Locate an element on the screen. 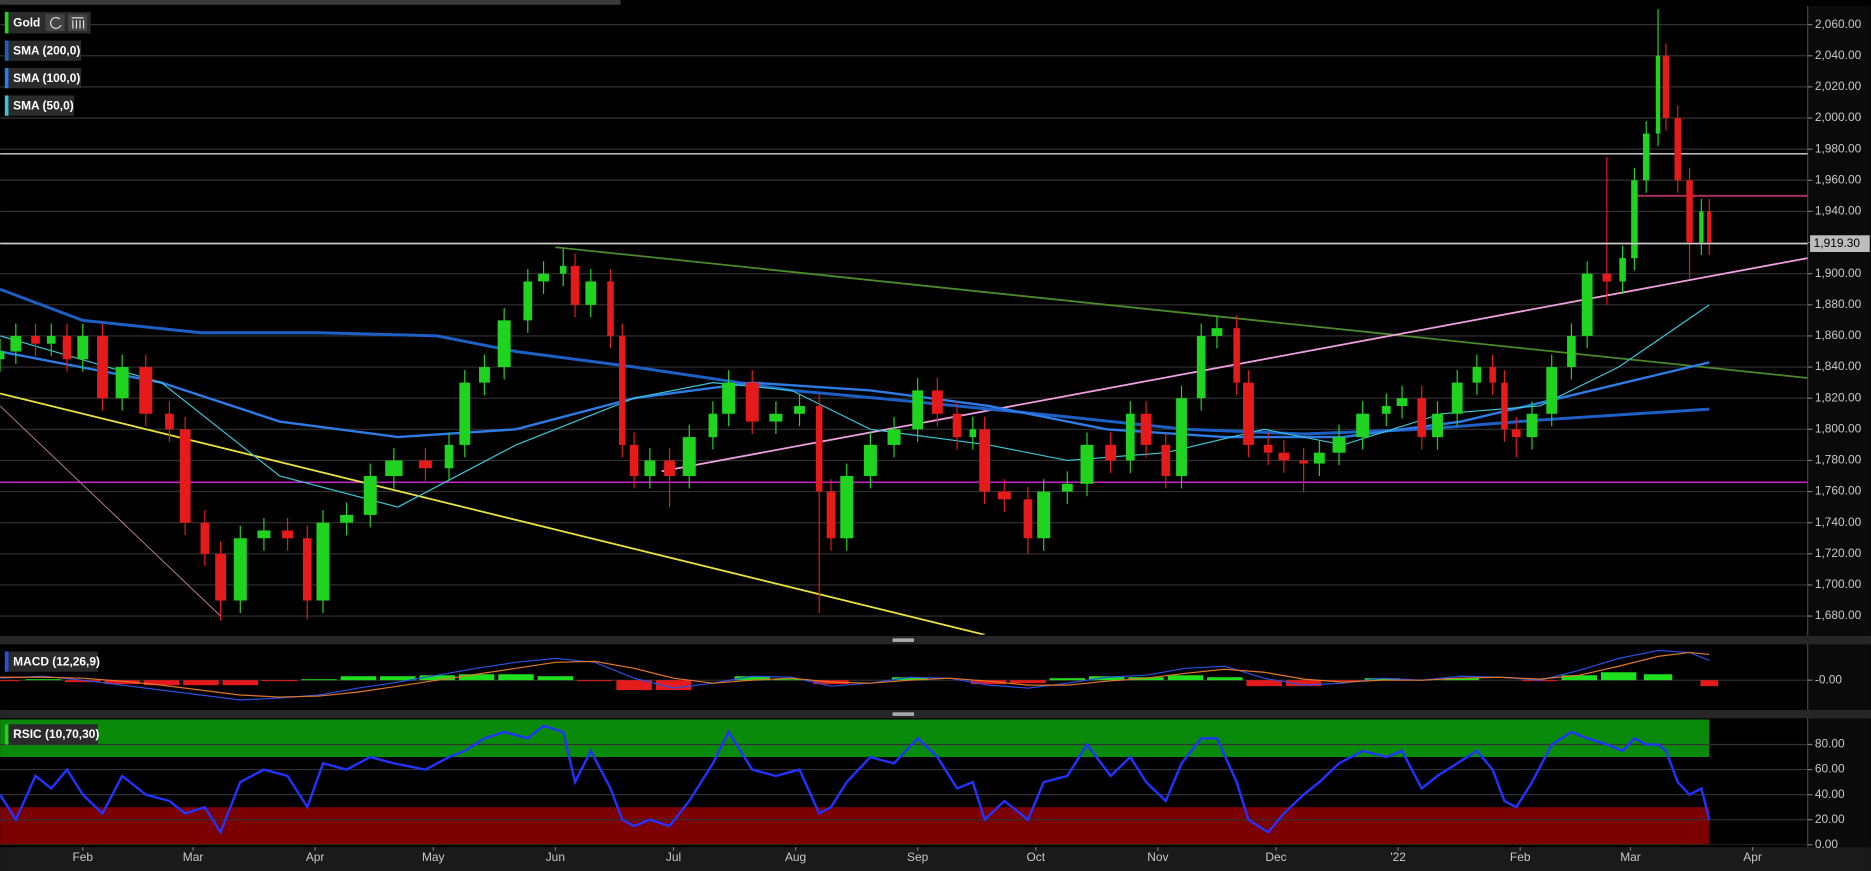  rsi-swatch is located at coordinates (6, 734).